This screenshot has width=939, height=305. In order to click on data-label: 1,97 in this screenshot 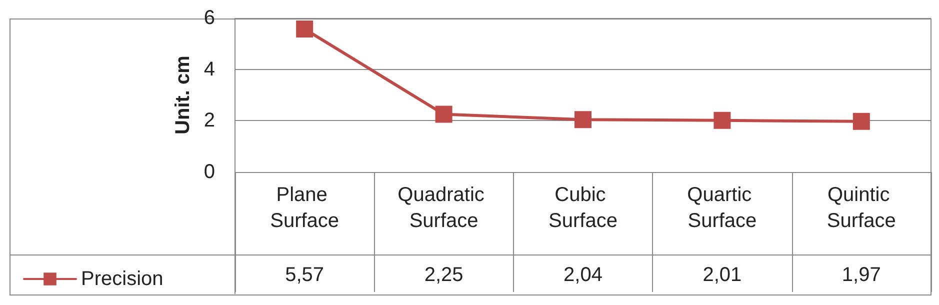, I will do `click(861, 275)`.